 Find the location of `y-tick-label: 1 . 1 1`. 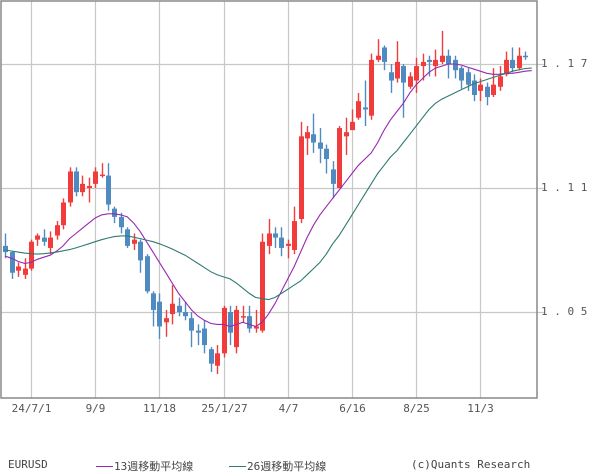

y-tick-label: 1 . 1 1 is located at coordinates (564, 187).